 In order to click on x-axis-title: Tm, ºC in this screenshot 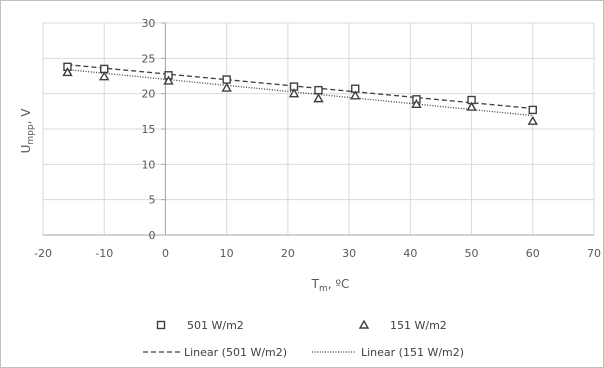, I will do `click(330, 285)`.